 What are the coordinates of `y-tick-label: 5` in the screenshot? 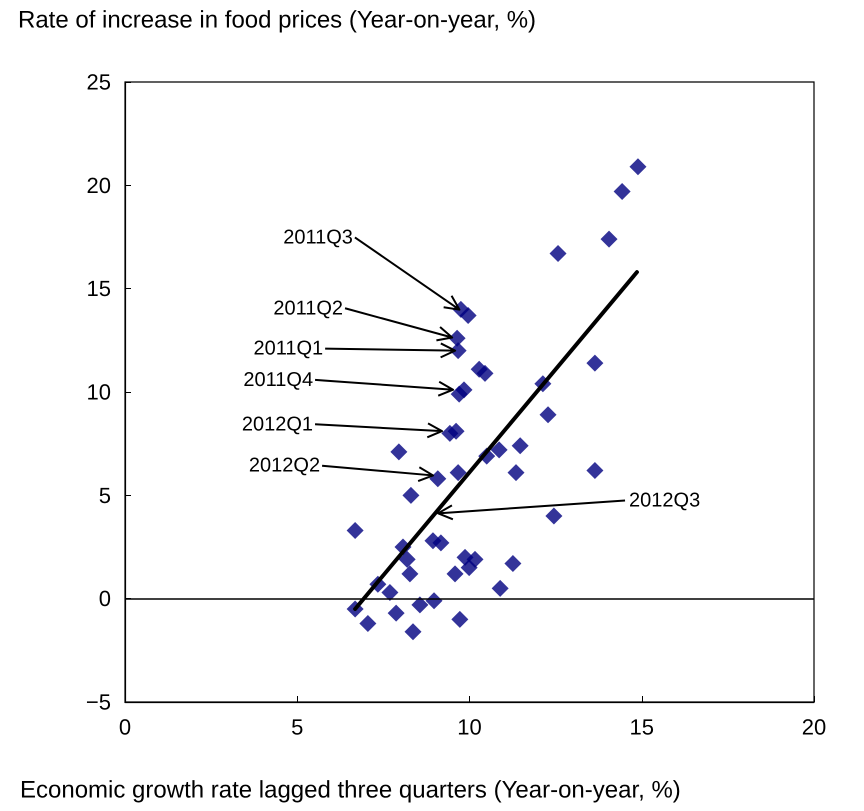 It's located at (104, 495).